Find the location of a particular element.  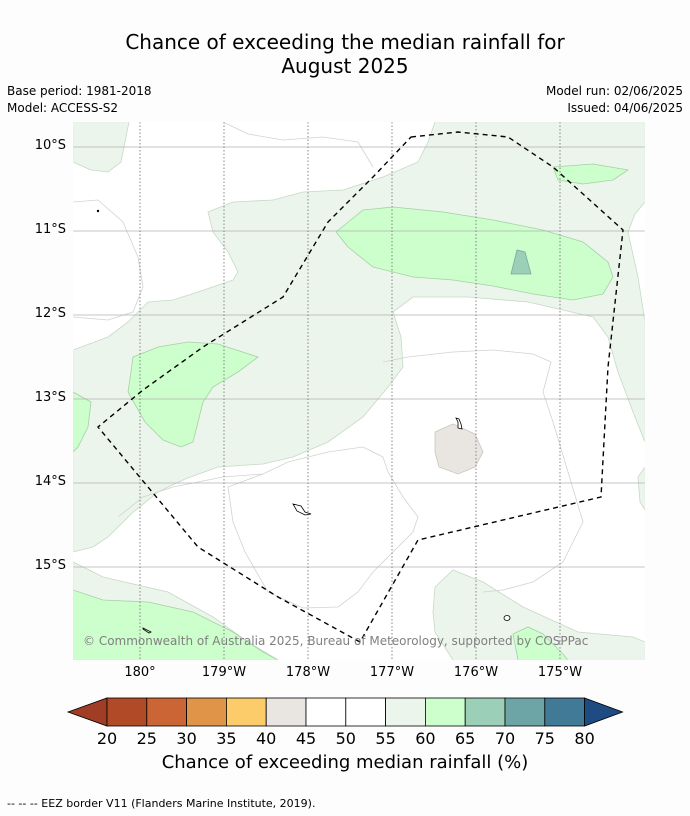

colorbar-tick-label: 65 is located at coordinates (465, 738).